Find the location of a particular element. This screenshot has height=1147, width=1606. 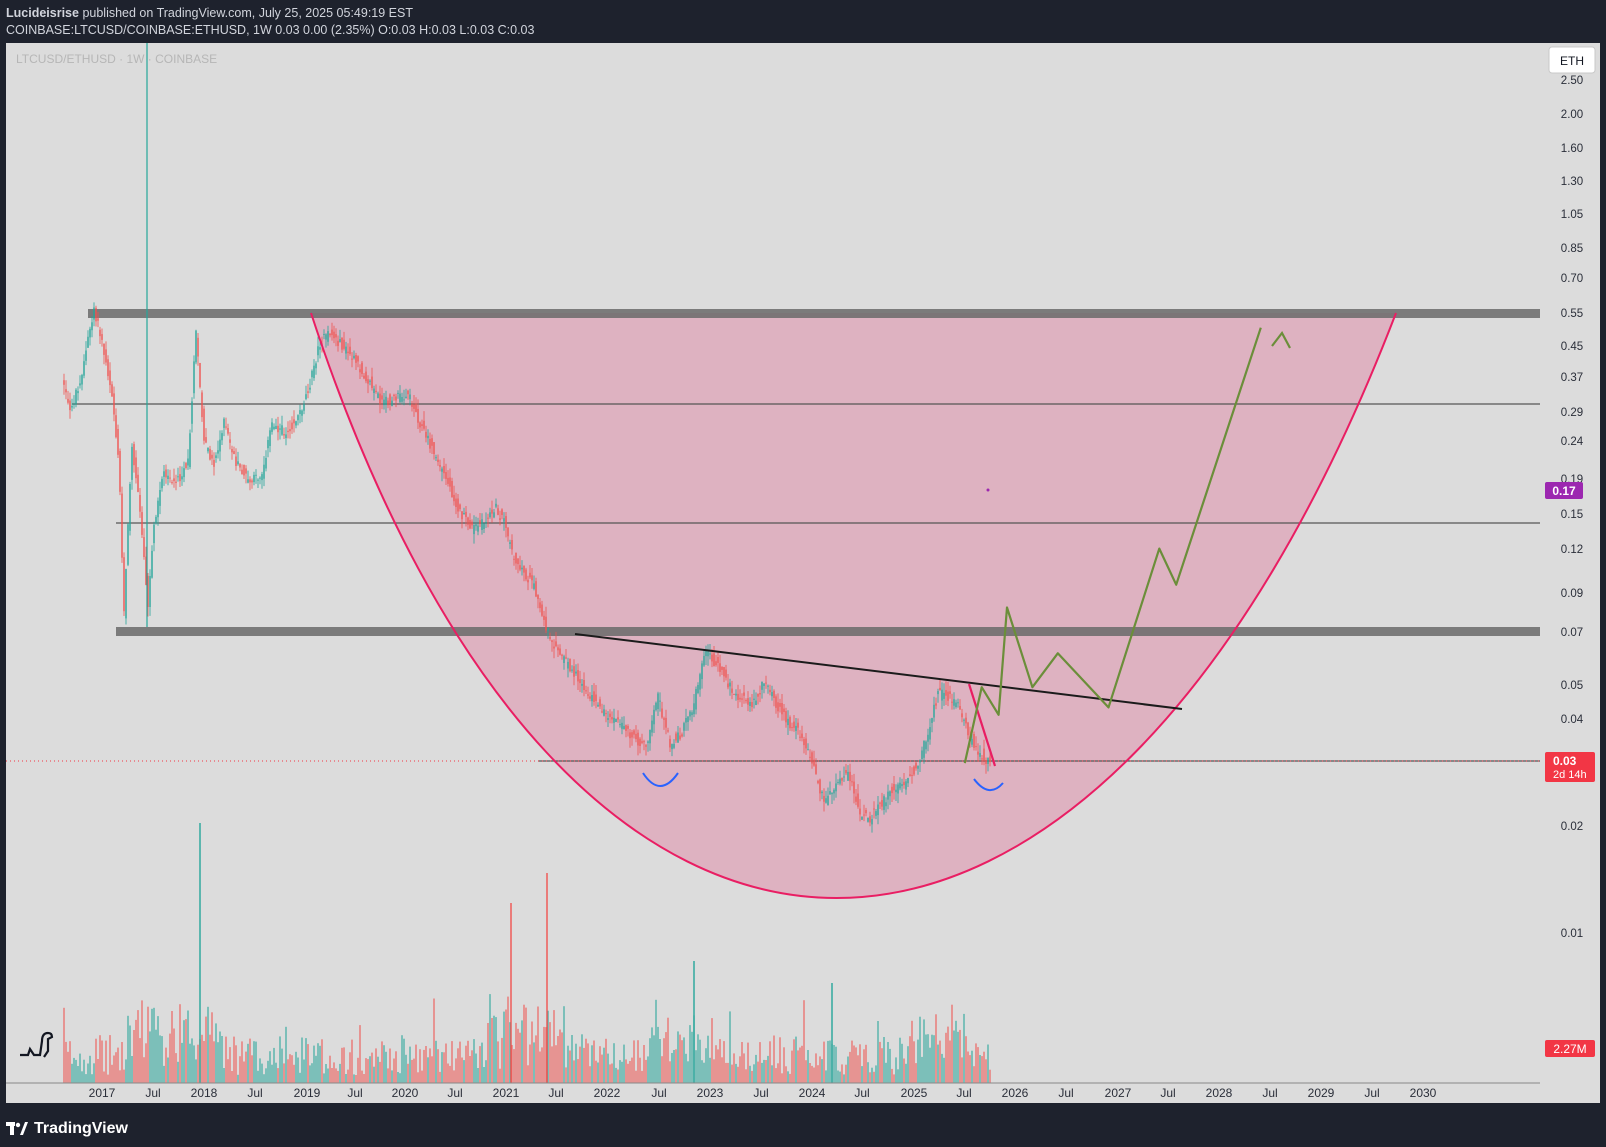

dinosaur-logo-icon is located at coordinates (37, 1044).